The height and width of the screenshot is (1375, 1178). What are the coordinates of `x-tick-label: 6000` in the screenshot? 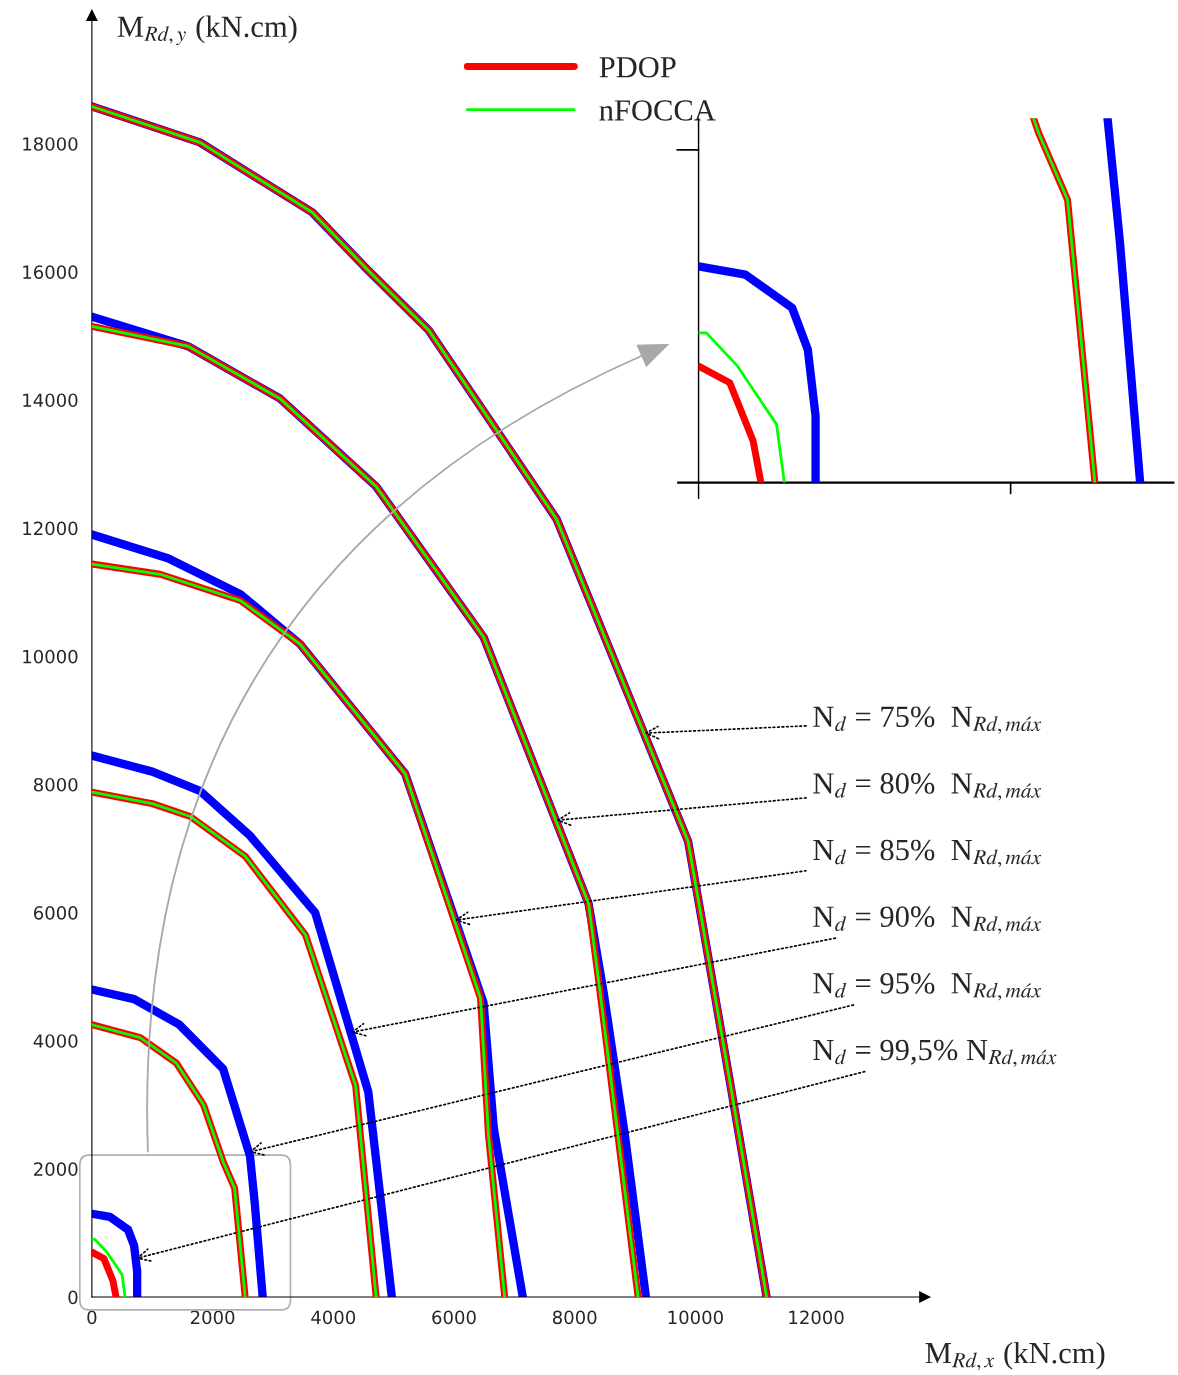 It's located at (454, 1317).